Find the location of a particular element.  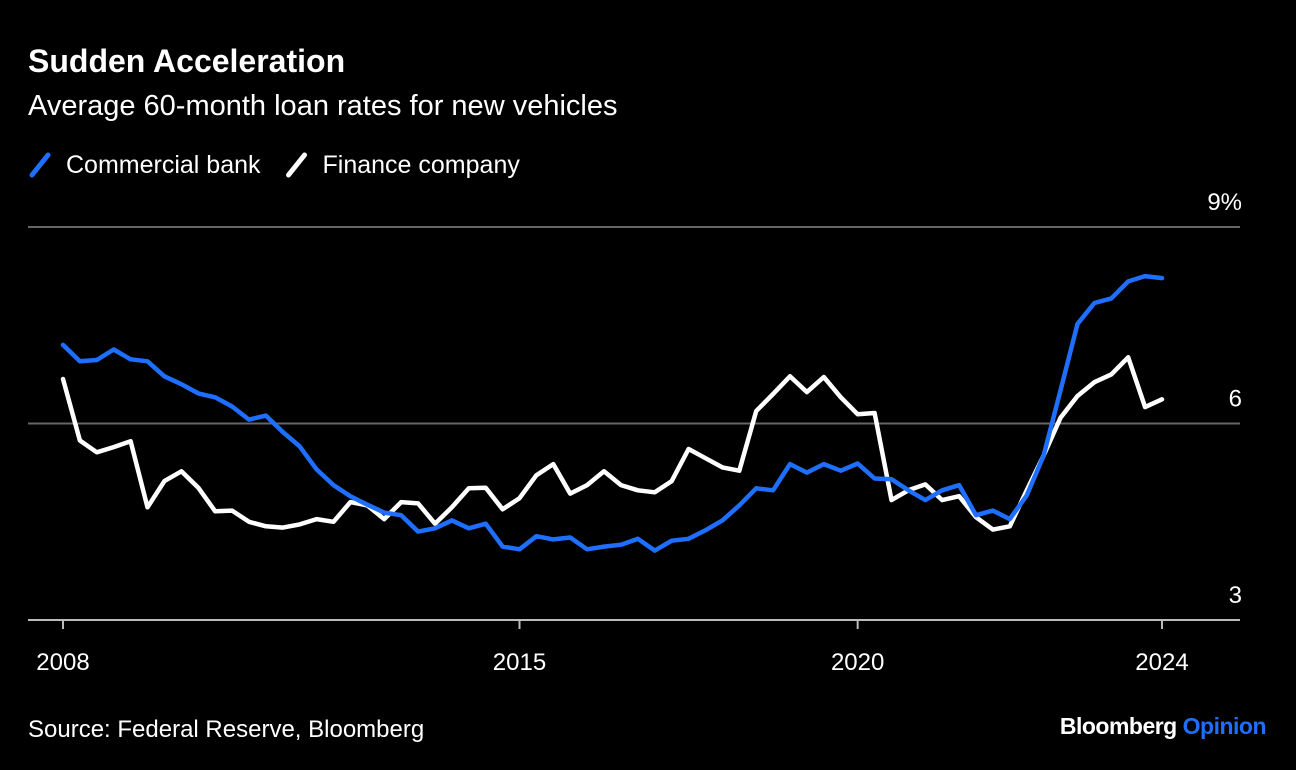

x-tick-label: 2008 is located at coordinates (62, 662).